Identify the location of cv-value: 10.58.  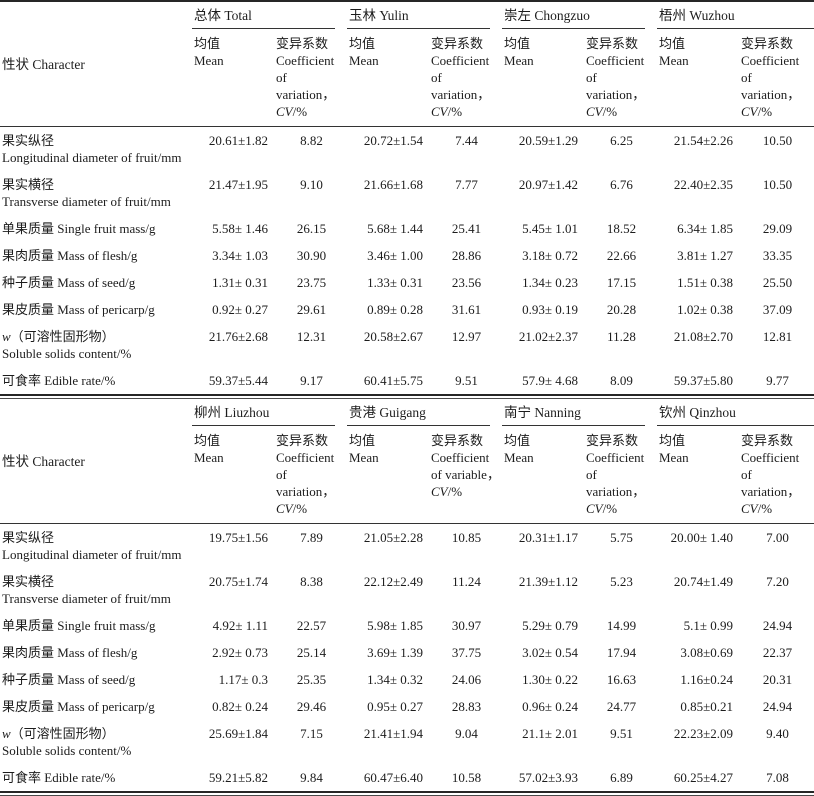
(466, 777).